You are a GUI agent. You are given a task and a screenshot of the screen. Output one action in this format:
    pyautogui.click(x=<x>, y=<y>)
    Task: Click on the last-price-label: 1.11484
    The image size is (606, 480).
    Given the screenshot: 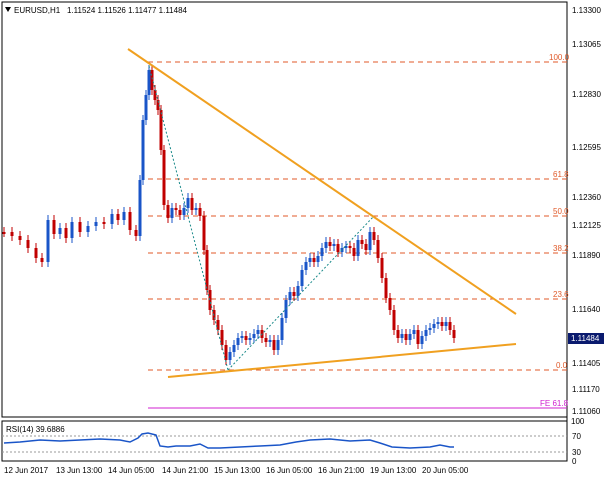 What is the action you would take?
    pyautogui.click(x=585, y=338)
    